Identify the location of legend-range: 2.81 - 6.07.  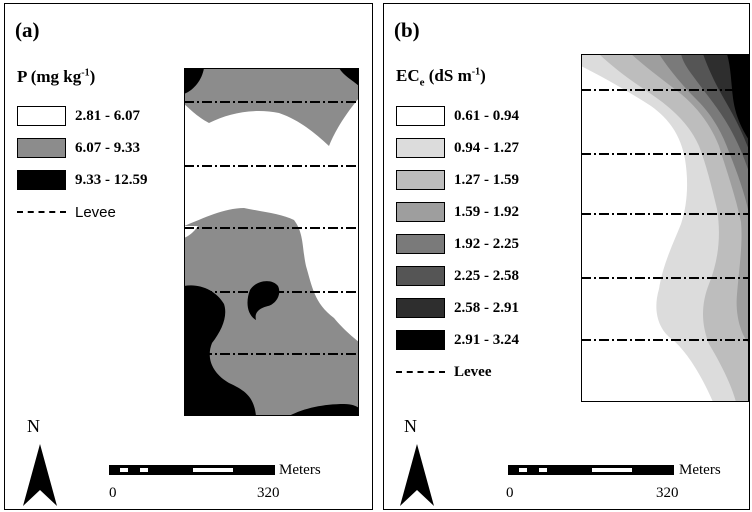
(107, 115).